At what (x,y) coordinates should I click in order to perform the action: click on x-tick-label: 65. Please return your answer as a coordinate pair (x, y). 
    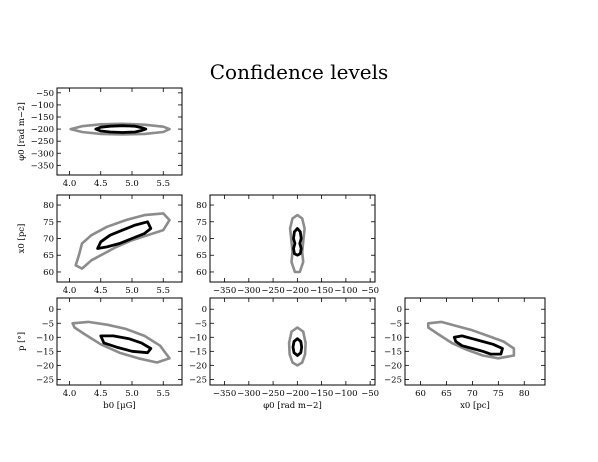
    Looking at the image, I should click on (446, 394).